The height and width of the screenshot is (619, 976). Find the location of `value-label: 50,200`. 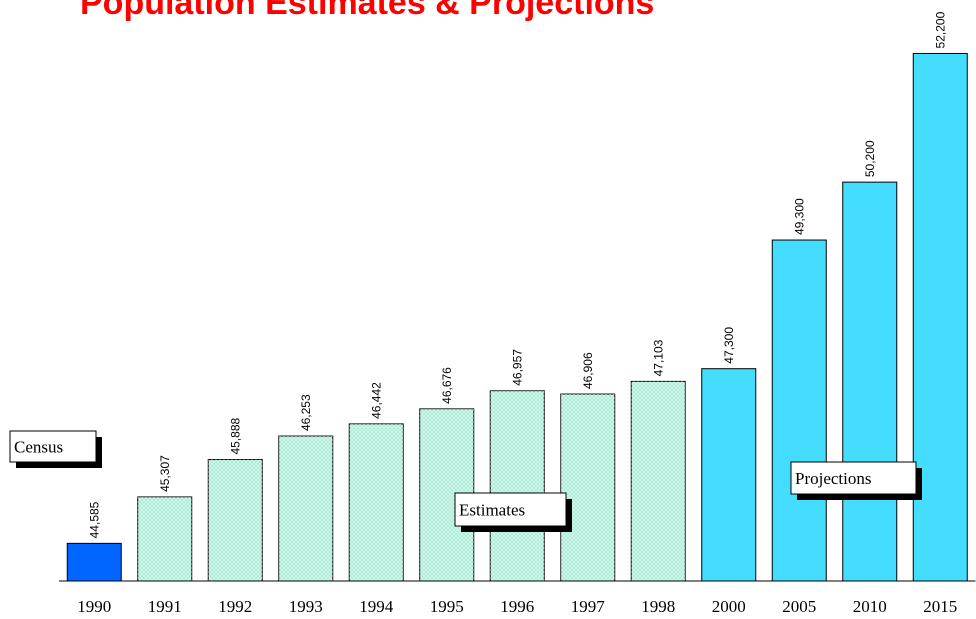

value-label: 50,200 is located at coordinates (870, 158).